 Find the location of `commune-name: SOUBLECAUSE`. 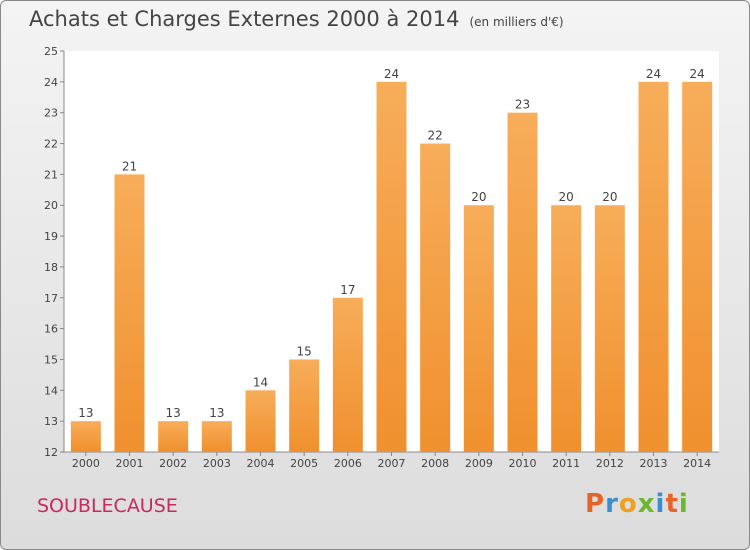

commune-name: SOUBLECAUSE is located at coordinates (107, 506).